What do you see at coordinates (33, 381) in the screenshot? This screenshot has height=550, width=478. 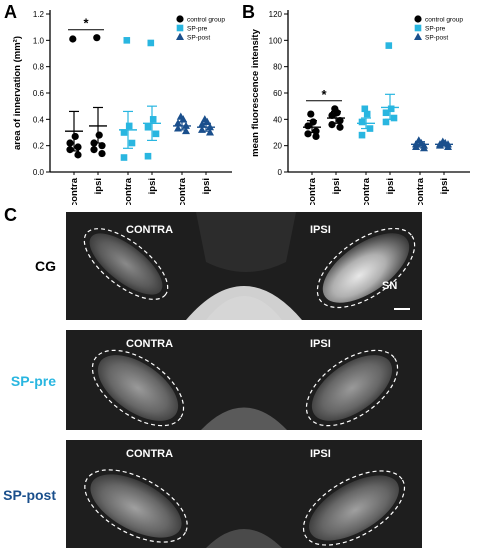 I see `row-label-sp-pre: SP-pre` at bounding box center [33, 381].